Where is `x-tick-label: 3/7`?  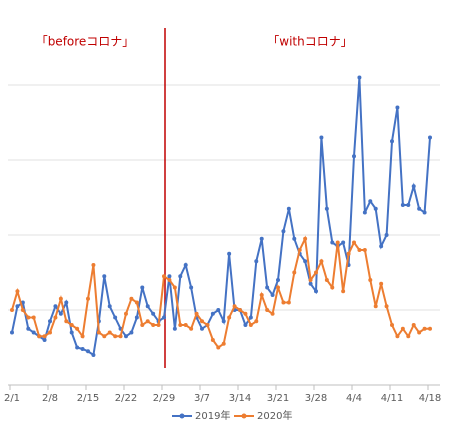 x-tick-label: 3/7 is located at coordinates (202, 398).